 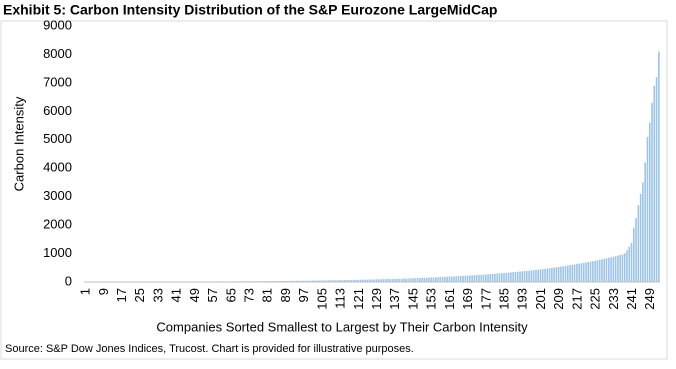 What do you see at coordinates (57, 81) in the screenshot?
I see `y-tick-label: 7000` at bounding box center [57, 81].